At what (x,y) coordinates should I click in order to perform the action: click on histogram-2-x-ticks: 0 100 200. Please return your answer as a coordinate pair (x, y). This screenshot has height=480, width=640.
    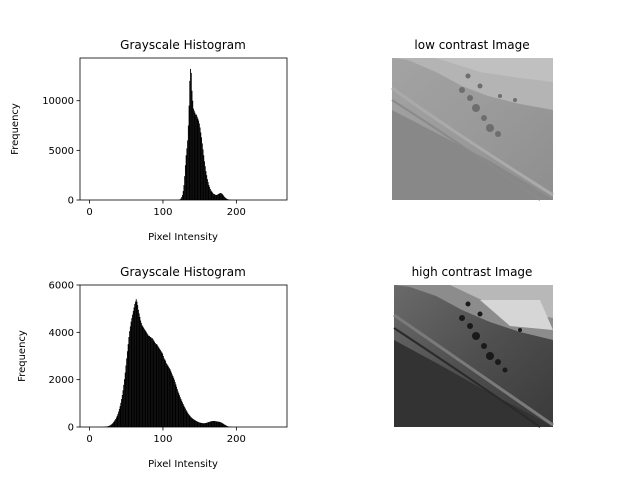
    Looking at the image, I should click on (166, 436).